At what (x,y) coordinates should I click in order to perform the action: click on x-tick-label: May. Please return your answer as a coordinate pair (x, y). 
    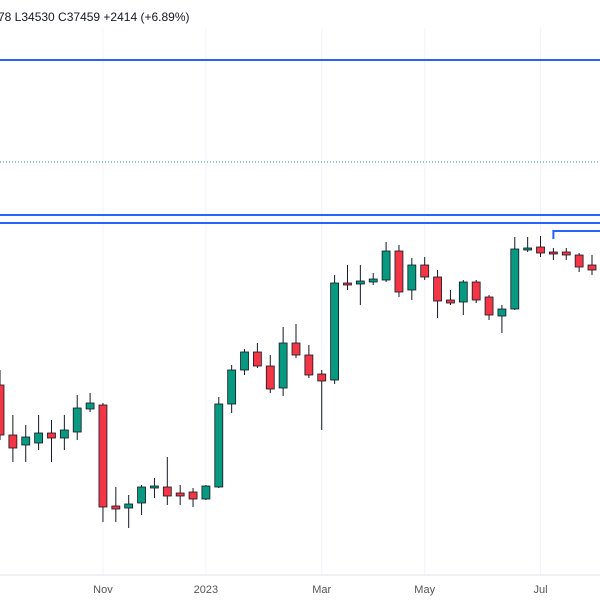
    Looking at the image, I should click on (424, 590).